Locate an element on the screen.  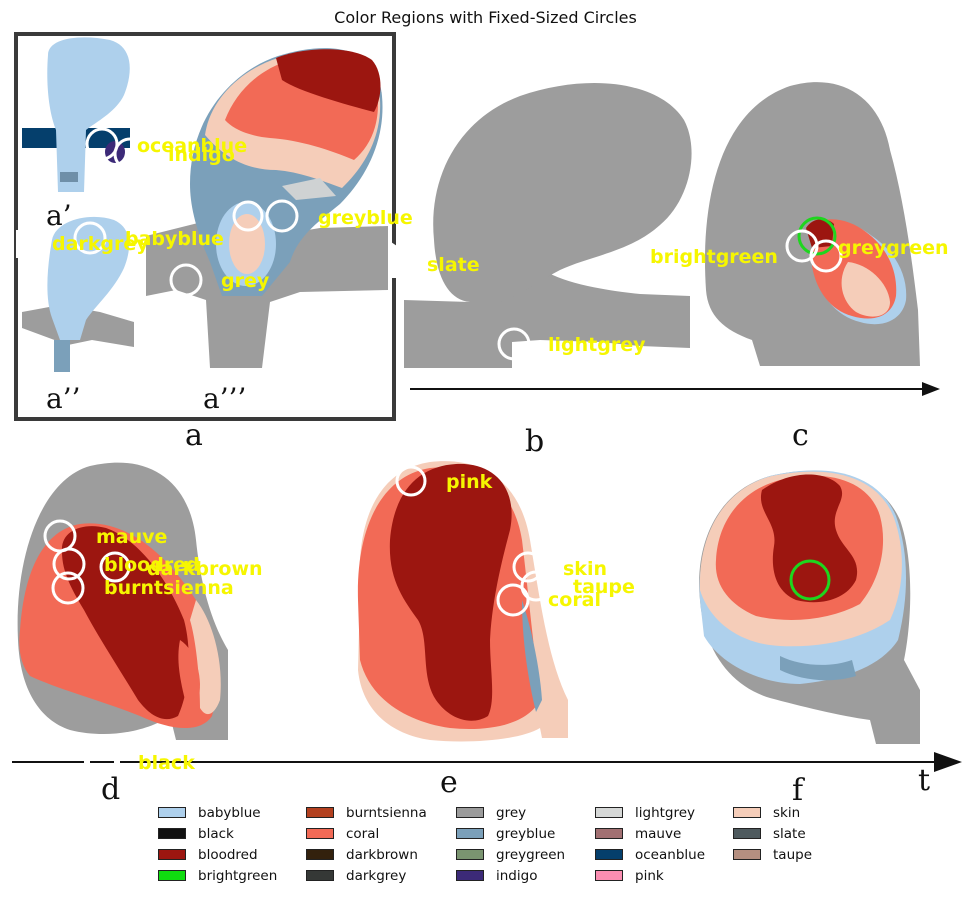
organ-a2 is located at coordinates (75, 294).